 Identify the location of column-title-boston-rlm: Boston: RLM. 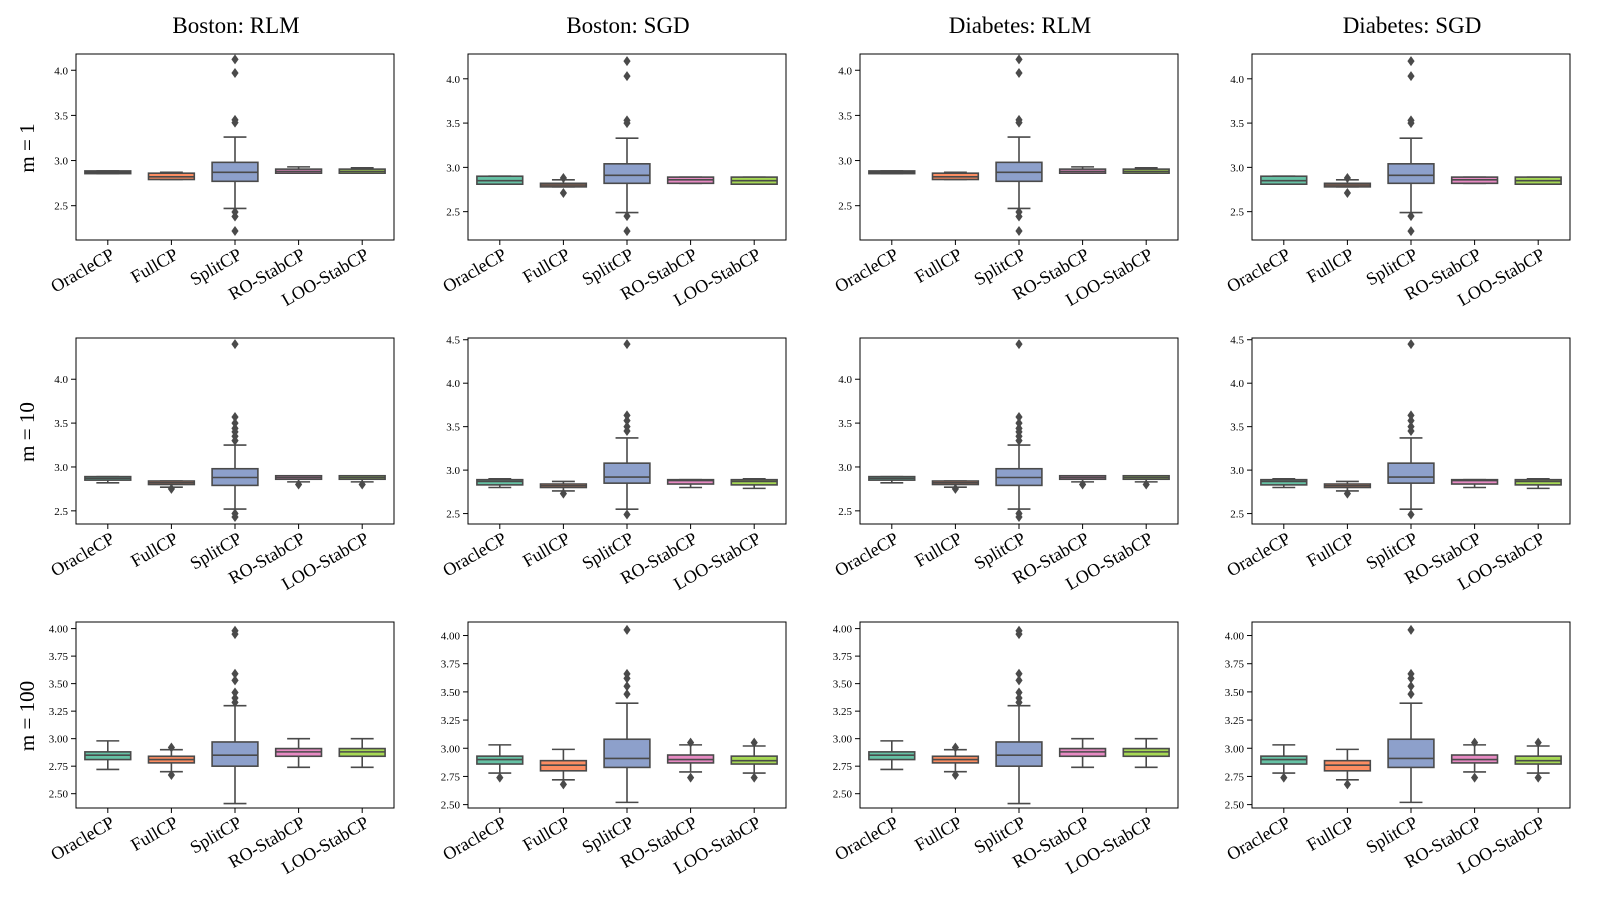
(235, 25).